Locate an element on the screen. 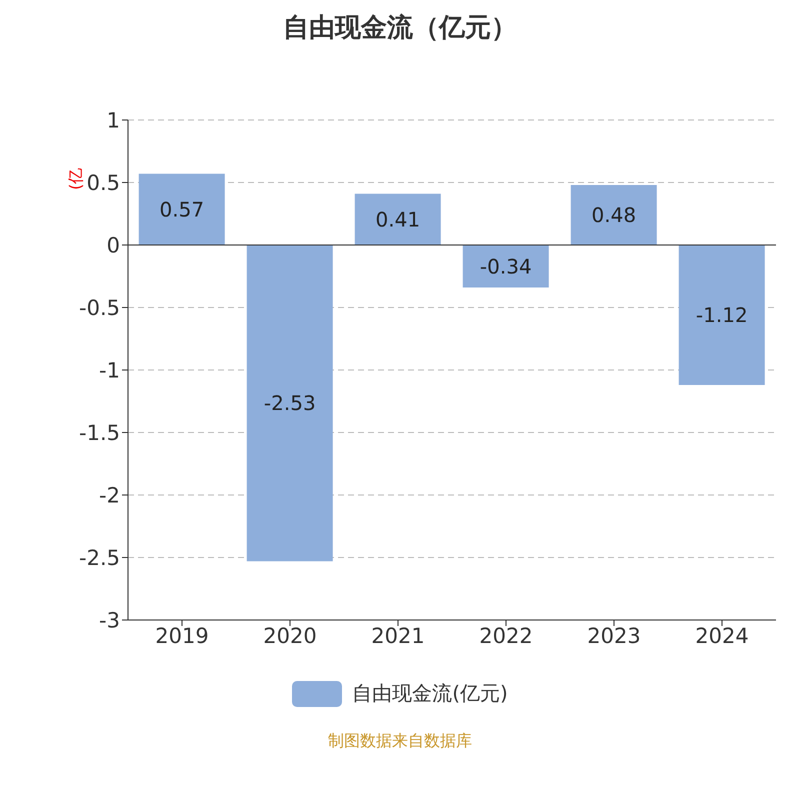 This screenshot has height=800, width=800. data-label: -1.12 is located at coordinates (722, 315).